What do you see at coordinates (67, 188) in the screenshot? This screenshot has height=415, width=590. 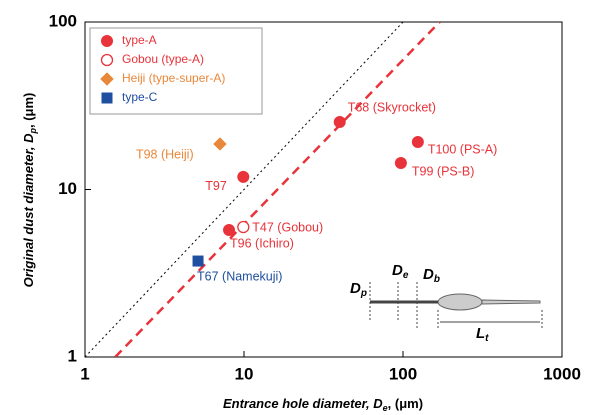 I see `y-tick-label: 10` at bounding box center [67, 188].